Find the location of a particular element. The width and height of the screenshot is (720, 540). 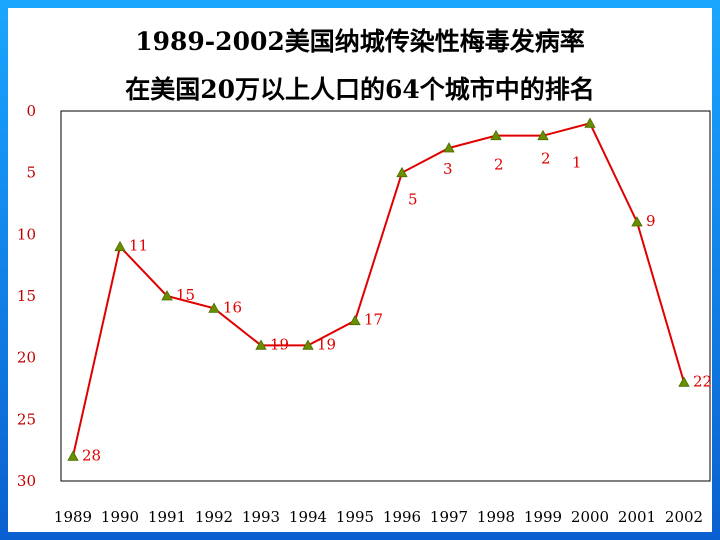

x-tick-label: 1995 is located at coordinates (355, 517).